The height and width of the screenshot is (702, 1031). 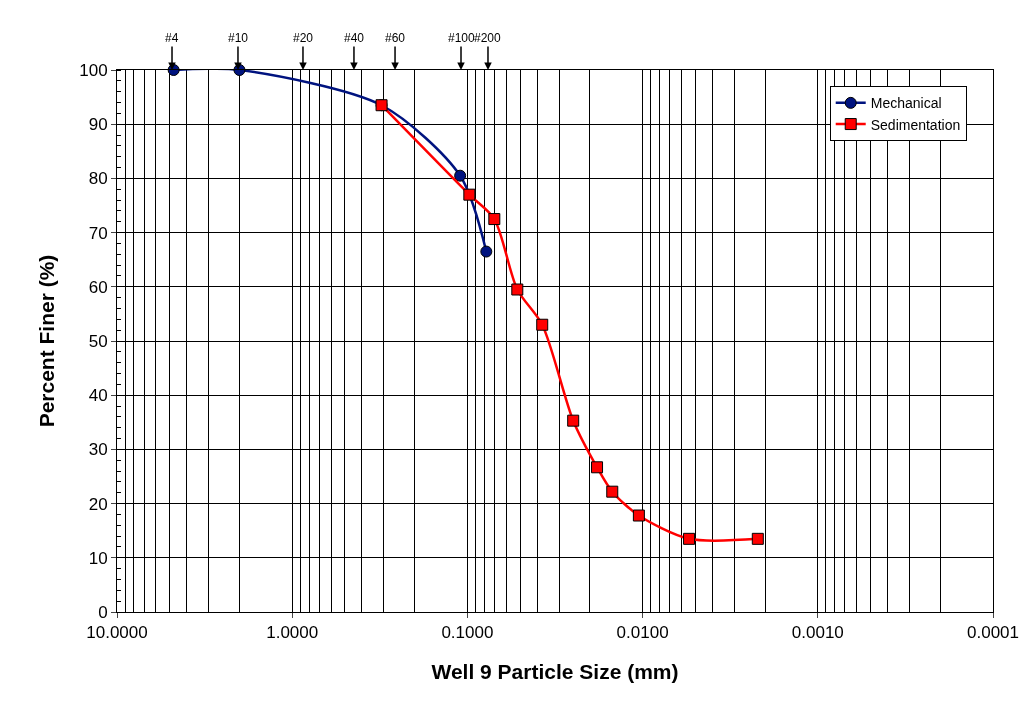 I want to click on y-tick-label: 20, so click(x=98, y=504).